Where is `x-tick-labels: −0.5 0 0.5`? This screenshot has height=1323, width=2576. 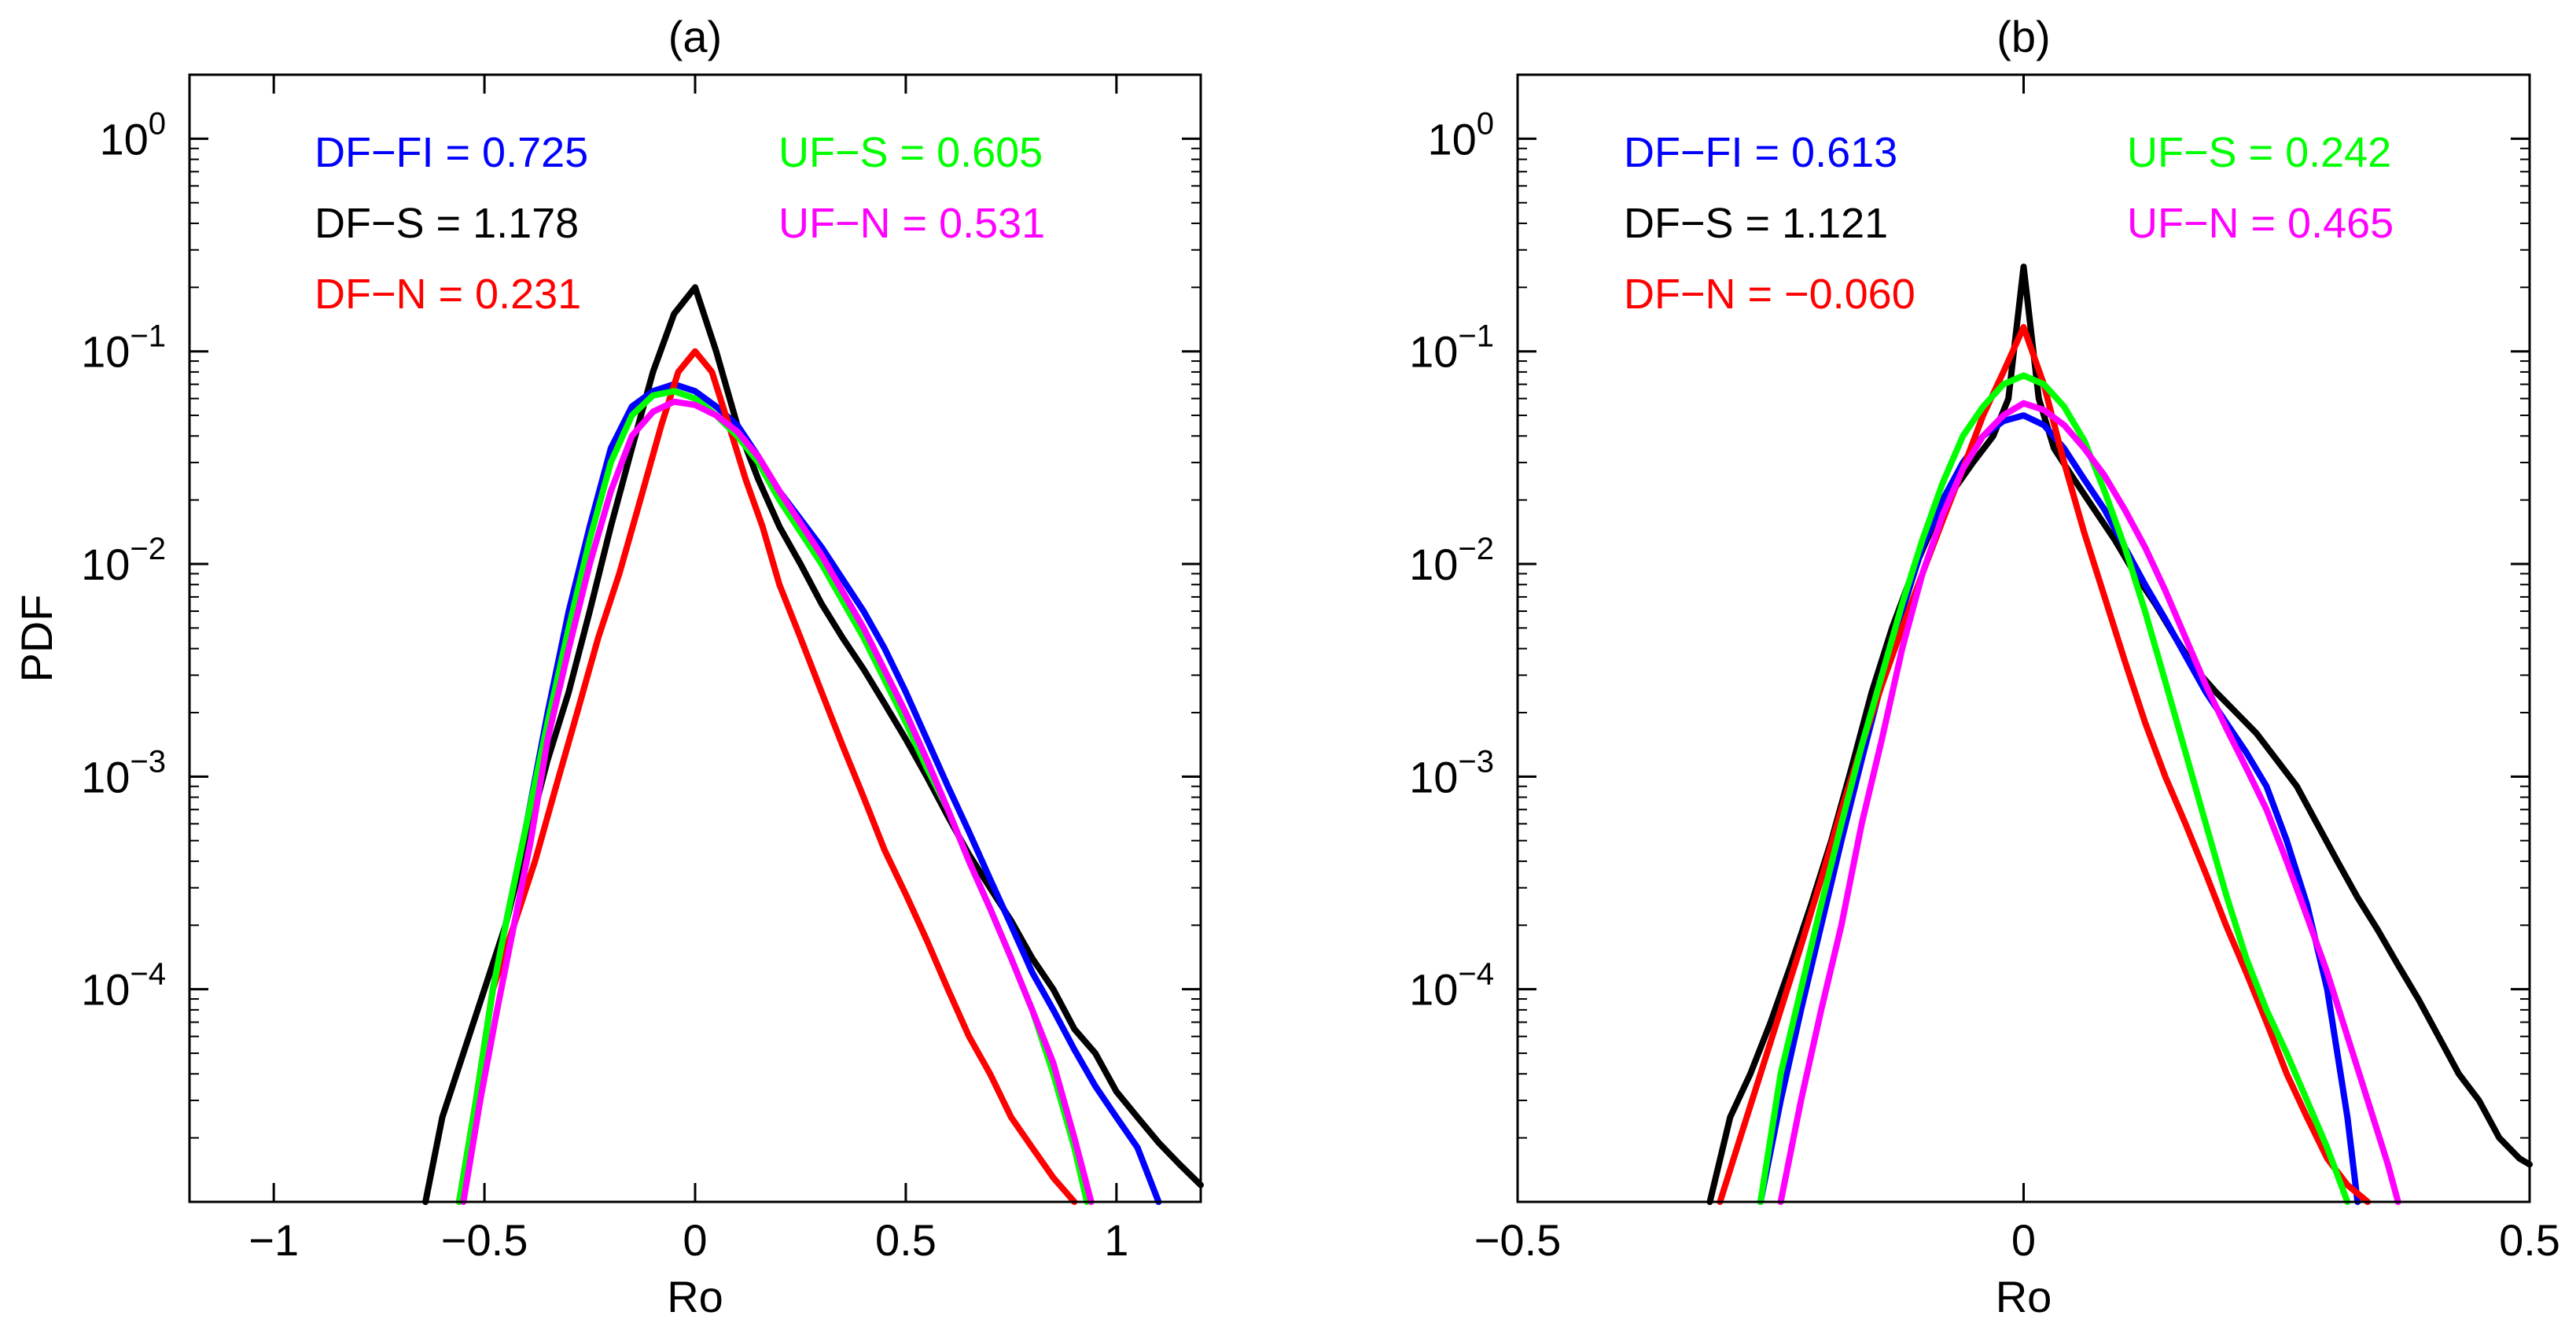 x-tick-labels: −0.5 0 0.5 is located at coordinates (2017, 1240).